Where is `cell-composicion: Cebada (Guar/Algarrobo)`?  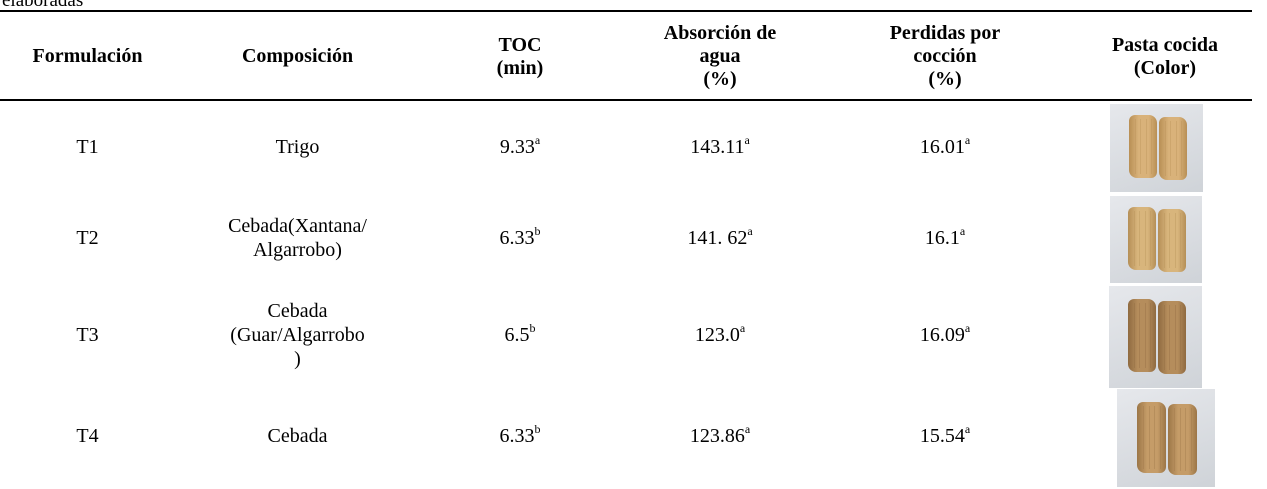 cell-composicion: Cebada (Guar/Algarrobo) is located at coordinates (297, 335).